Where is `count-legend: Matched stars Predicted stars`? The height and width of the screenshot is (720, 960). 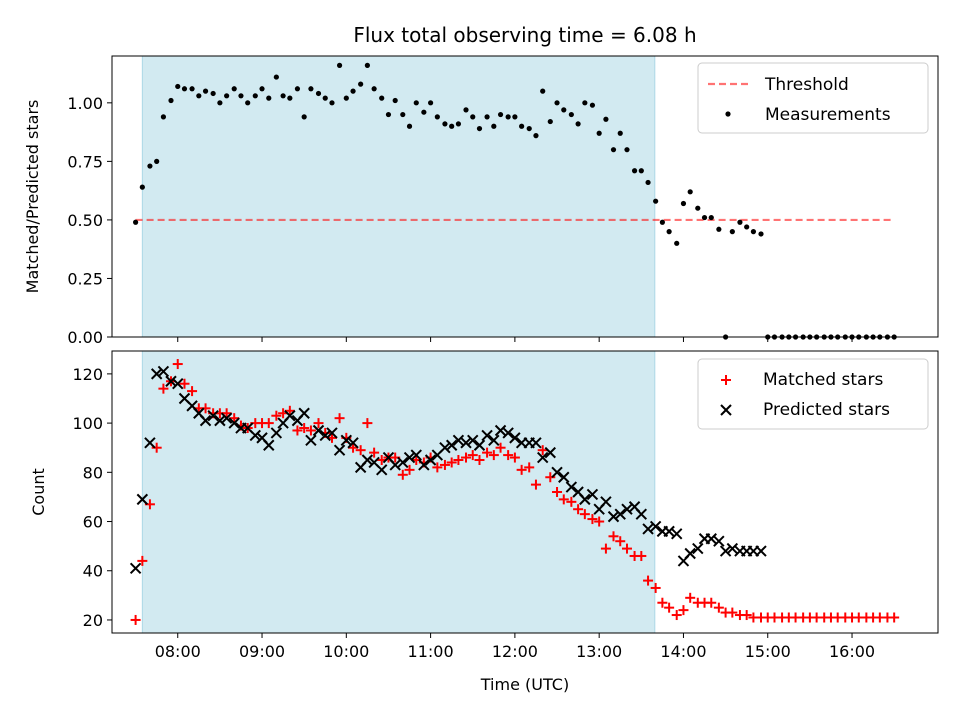 count-legend: Matched stars Predicted stars is located at coordinates (813, 394).